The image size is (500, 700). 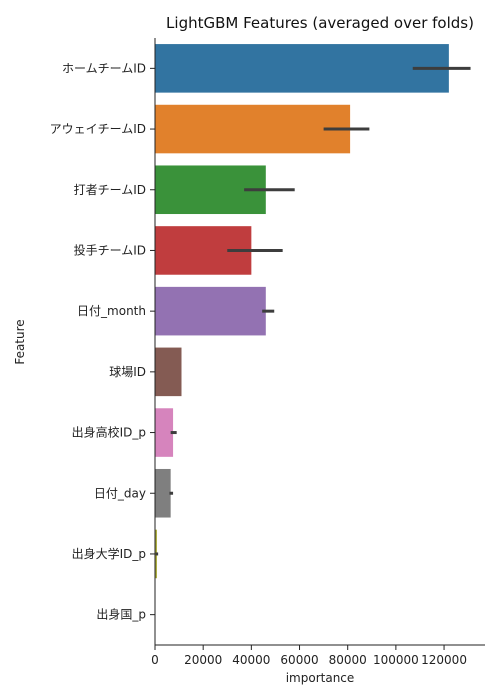 I want to click on x-axis-ticks: 0 20000 40000 60000 80000 100000 120000, so click(x=309, y=656).